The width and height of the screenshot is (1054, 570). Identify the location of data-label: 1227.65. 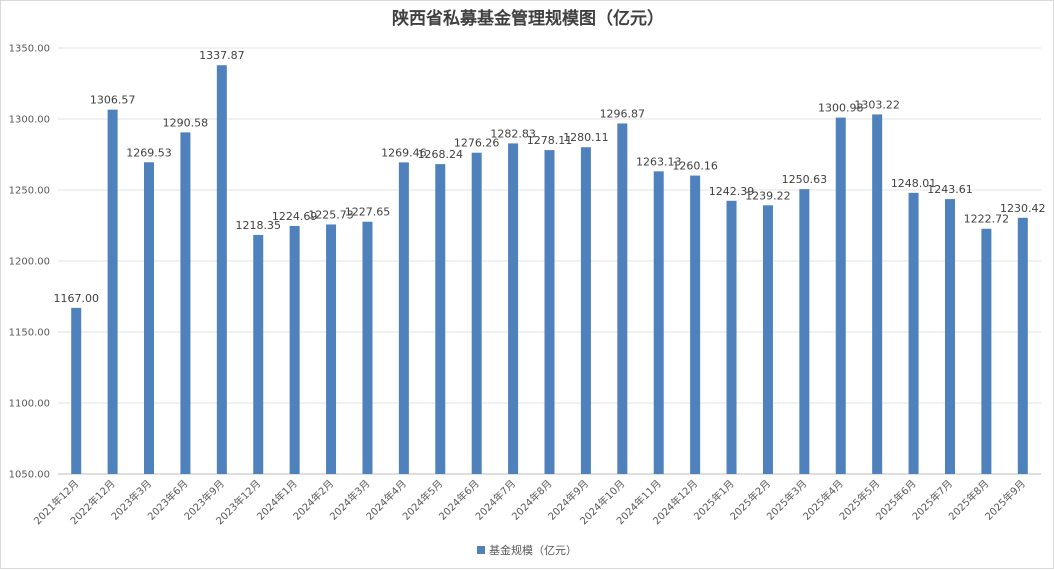
(368, 212).